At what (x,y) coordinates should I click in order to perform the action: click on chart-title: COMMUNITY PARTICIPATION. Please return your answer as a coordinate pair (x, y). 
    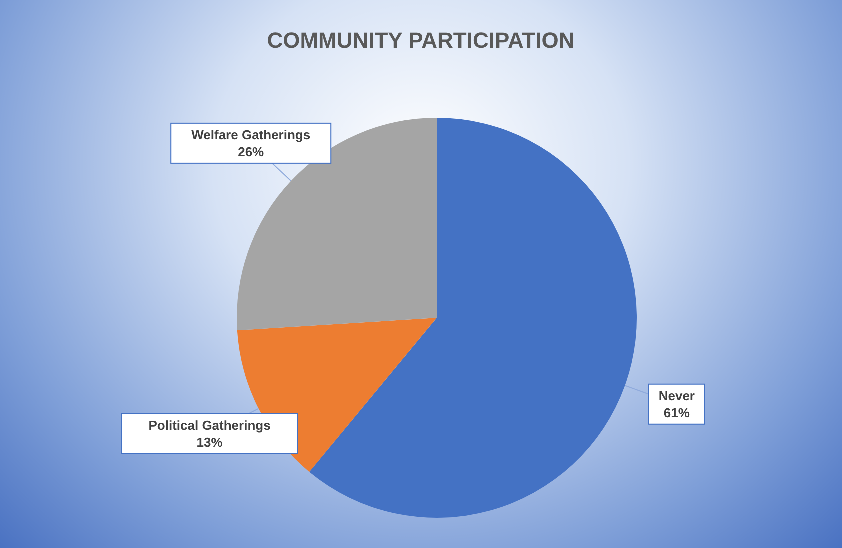
    Looking at the image, I should click on (421, 41).